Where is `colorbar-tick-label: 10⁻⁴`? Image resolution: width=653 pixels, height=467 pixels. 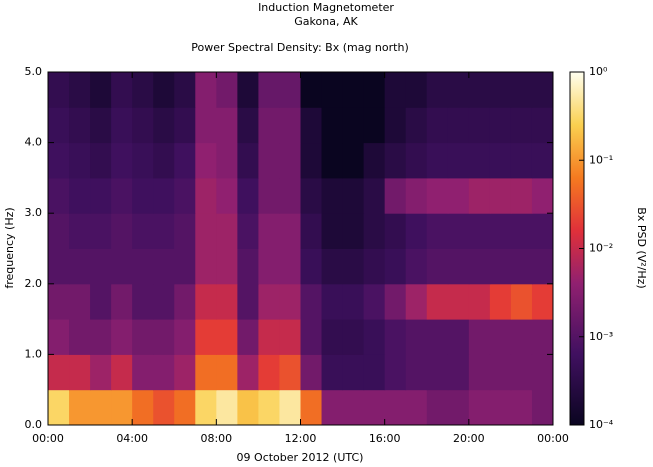 colorbar-tick-label: 10⁻⁴ is located at coordinates (601, 424).